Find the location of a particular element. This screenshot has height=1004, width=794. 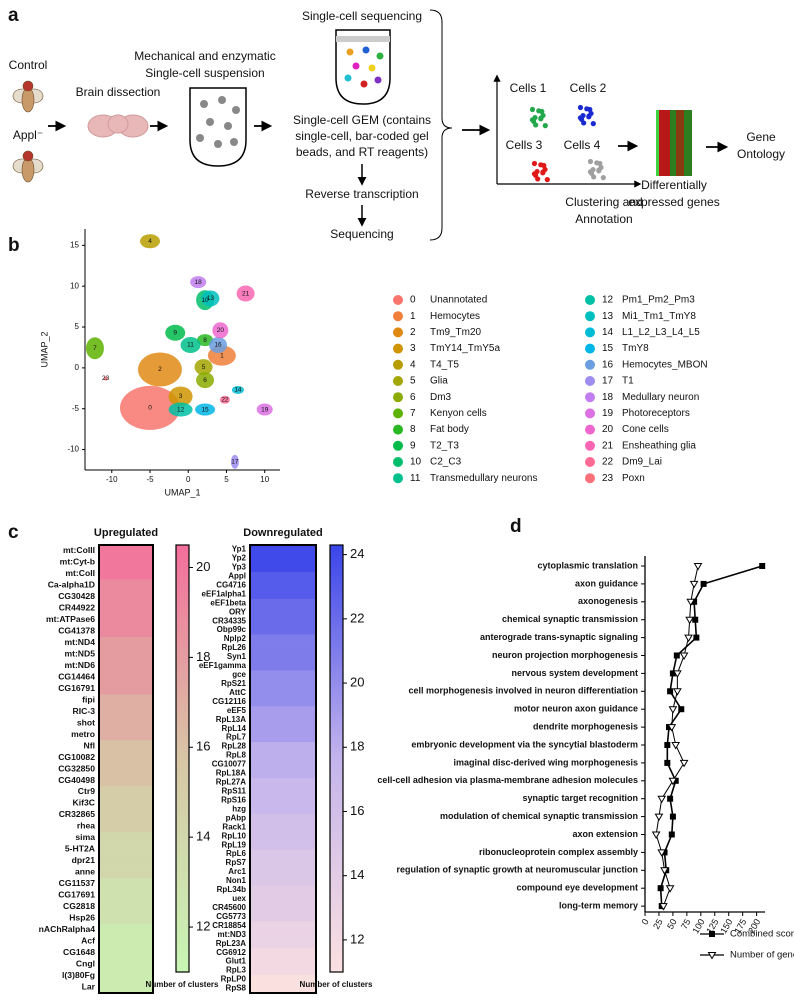

gene-label: RpL13A is located at coordinates (231, 719).